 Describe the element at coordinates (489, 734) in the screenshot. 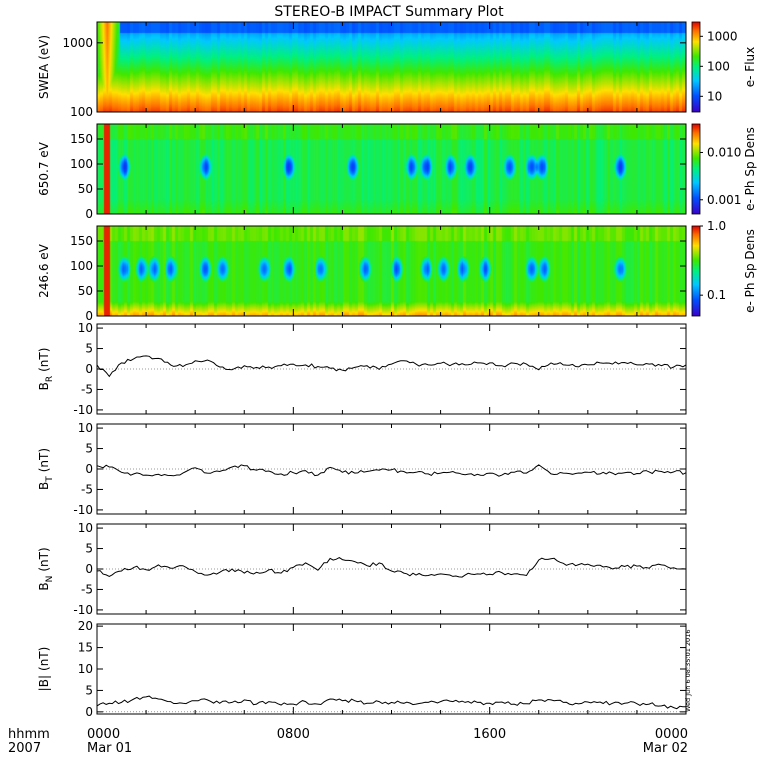

I see `time-tick-label: 1600` at that location.